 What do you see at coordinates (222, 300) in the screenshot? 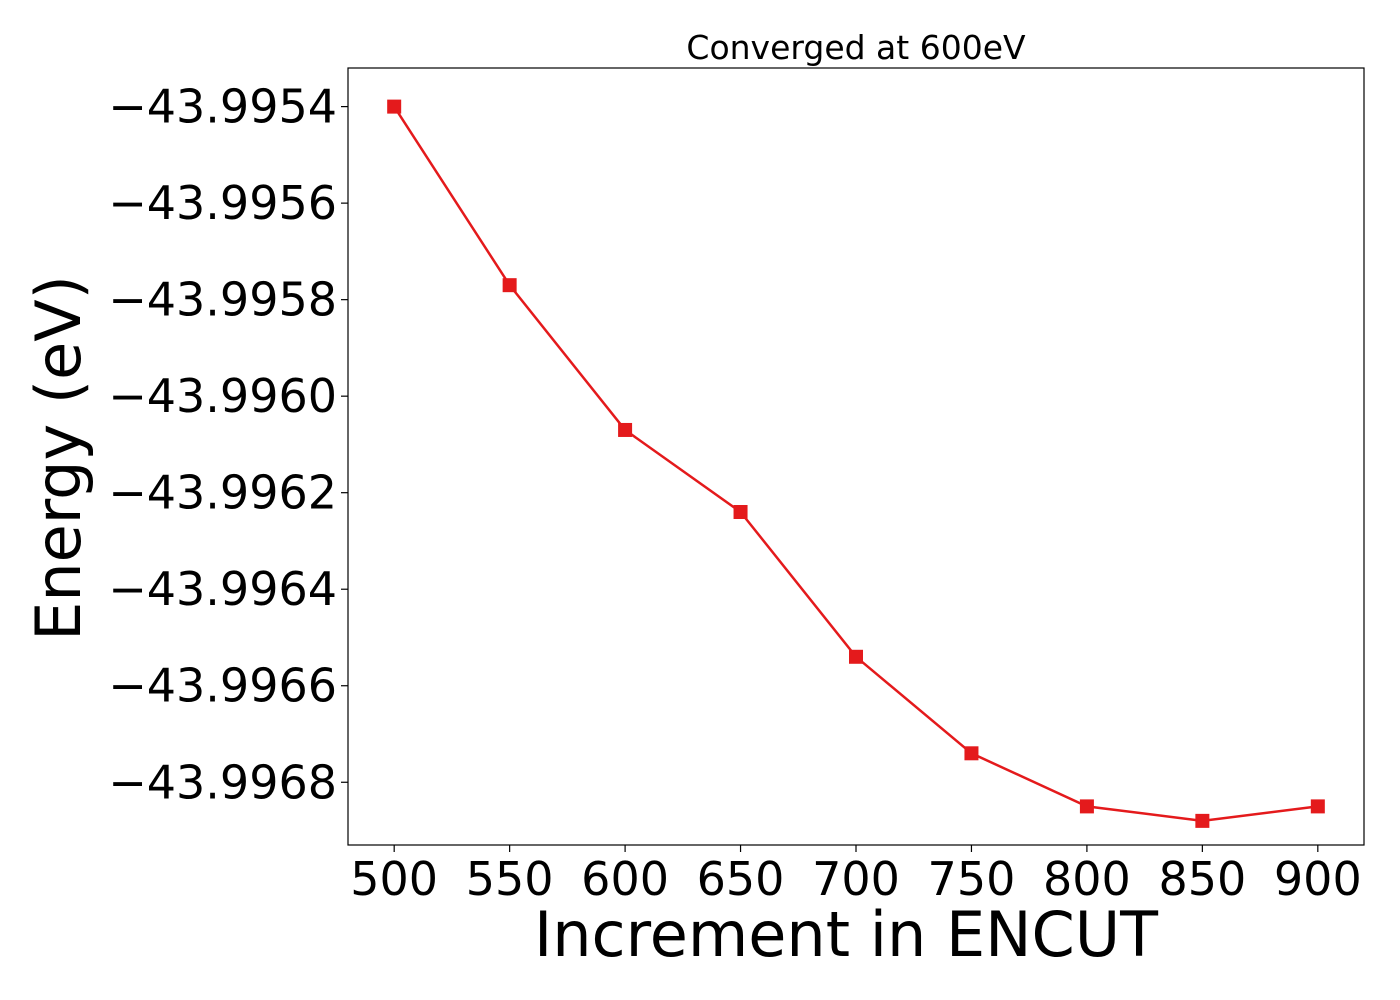
I see `y-tick-label: −43.9958` at bounding box center [222, 300].